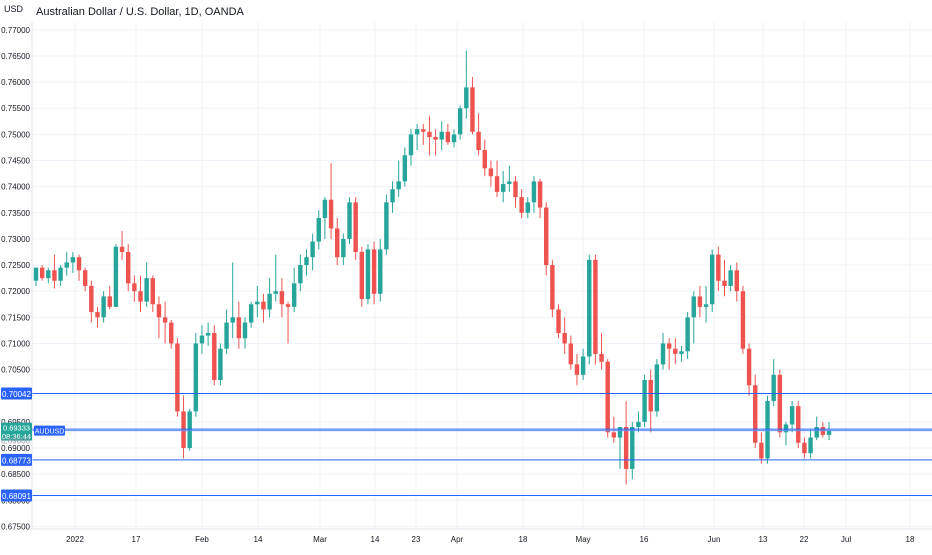 The height and width of the screenshot is (555, 932). I want to click on current-price-tag, so click(16, 431).